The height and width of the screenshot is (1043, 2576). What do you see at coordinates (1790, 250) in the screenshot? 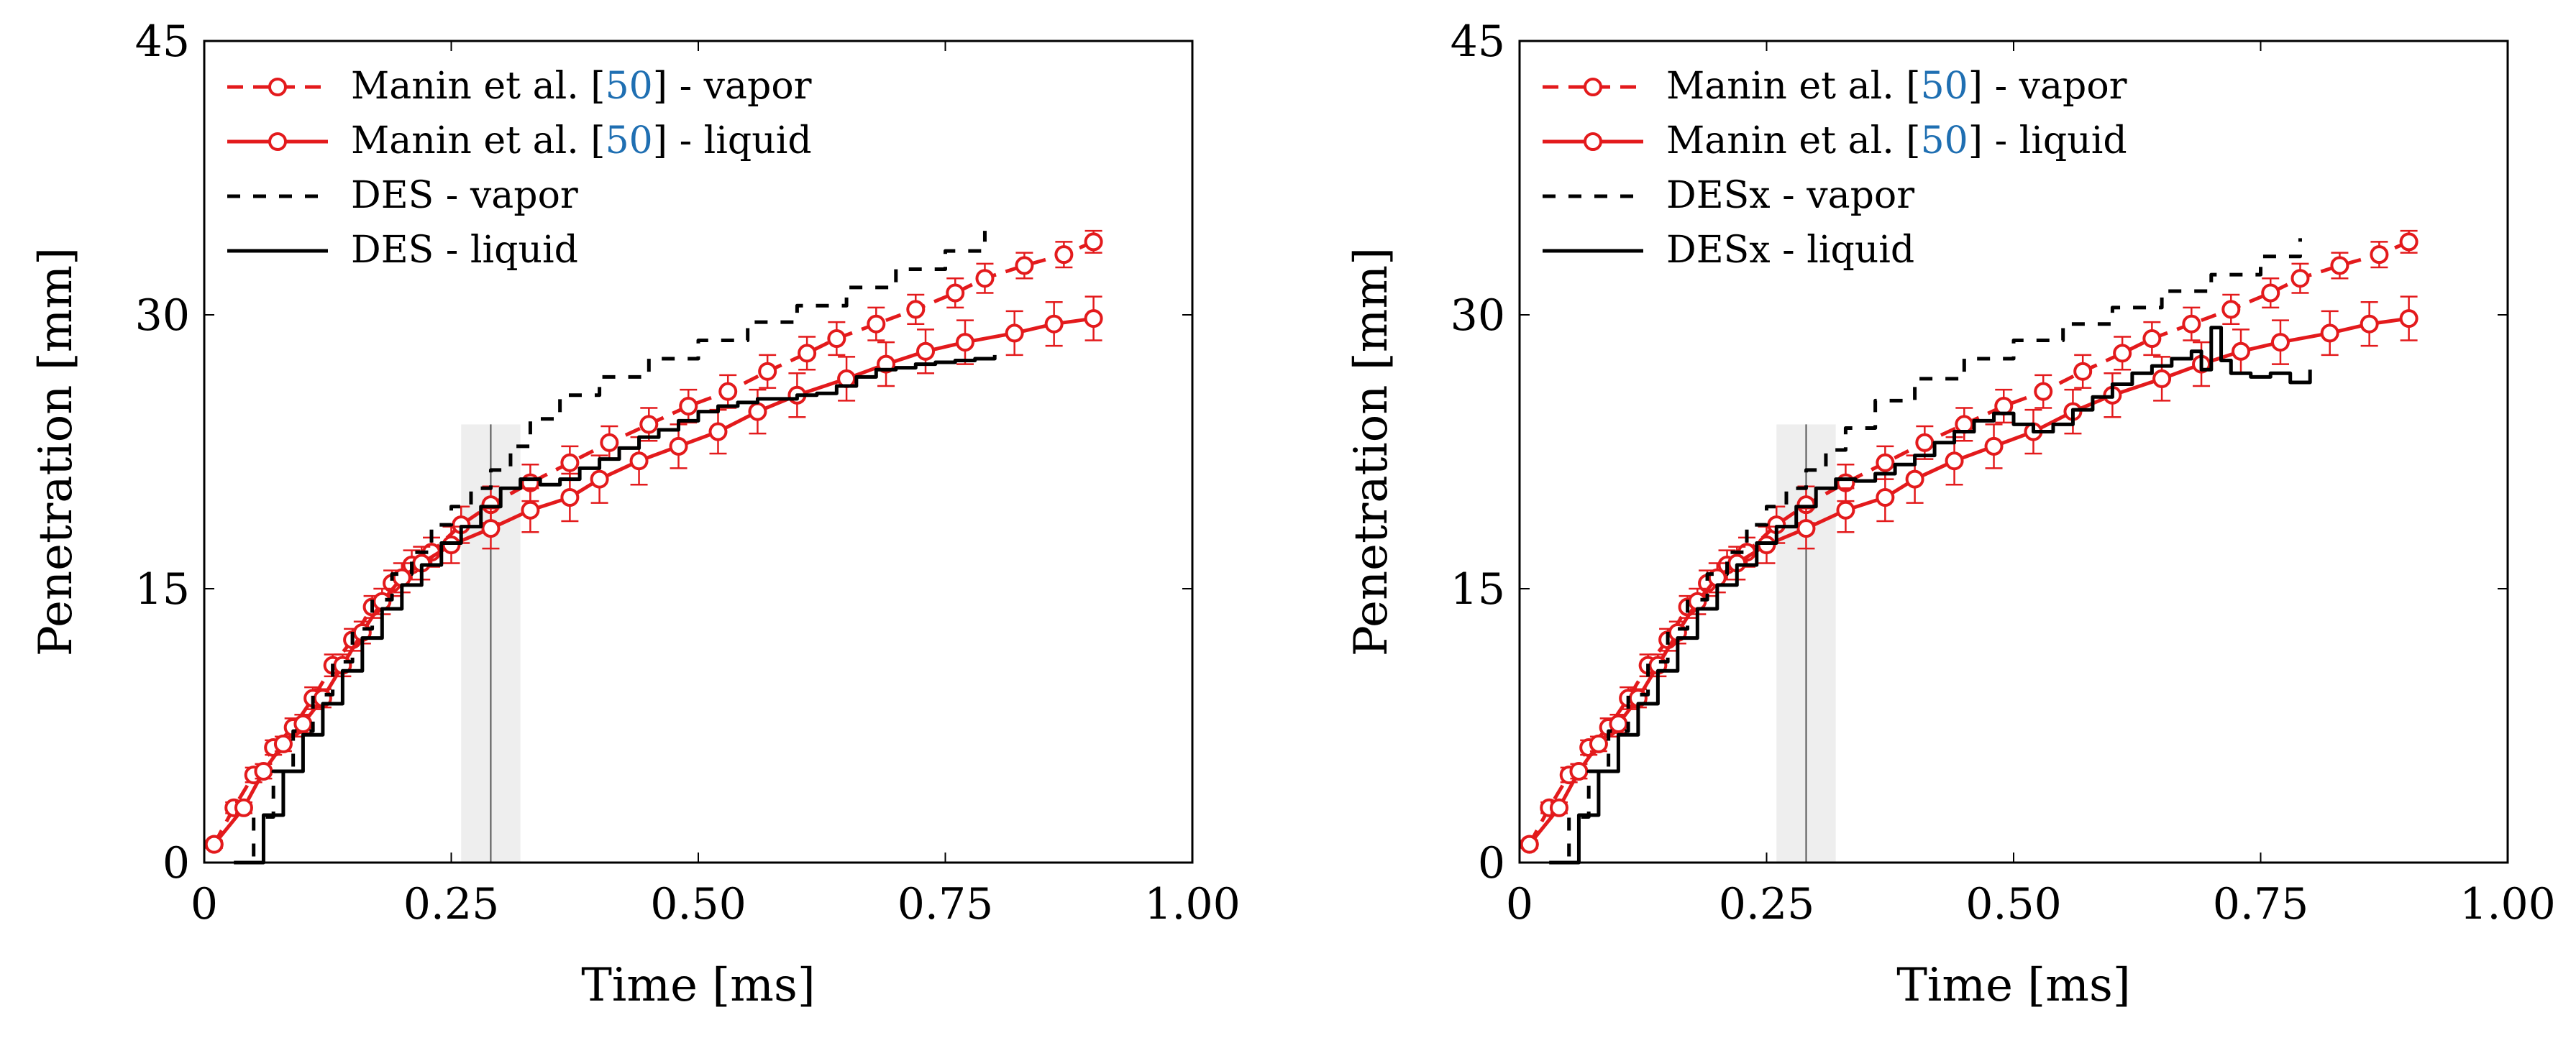
I see `legend-entry-3: DESx - liquid` at bounding box center [1790, 250].